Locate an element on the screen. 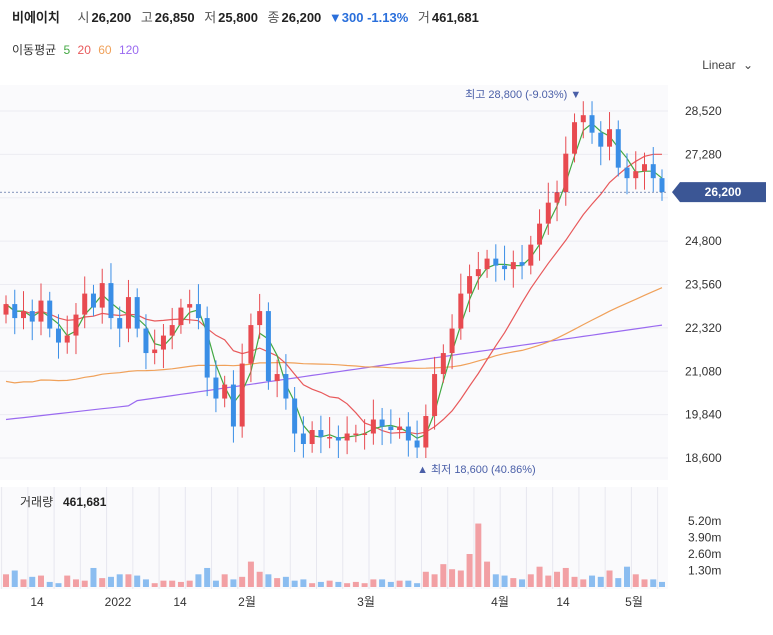  open-value: 26,200 is located at coordinates (111, 17).